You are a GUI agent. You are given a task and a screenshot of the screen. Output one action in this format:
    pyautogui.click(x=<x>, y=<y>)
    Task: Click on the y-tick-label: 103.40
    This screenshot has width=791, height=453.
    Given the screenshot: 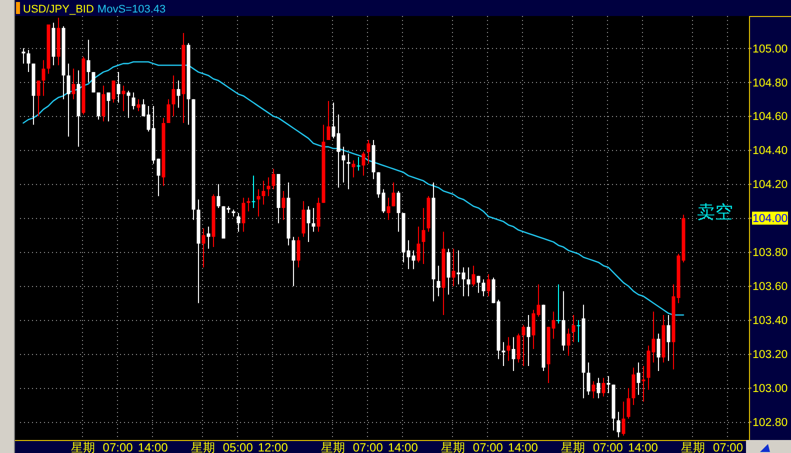 What is the action you would take?
    pyautogui.click(x=770, y=321)
    